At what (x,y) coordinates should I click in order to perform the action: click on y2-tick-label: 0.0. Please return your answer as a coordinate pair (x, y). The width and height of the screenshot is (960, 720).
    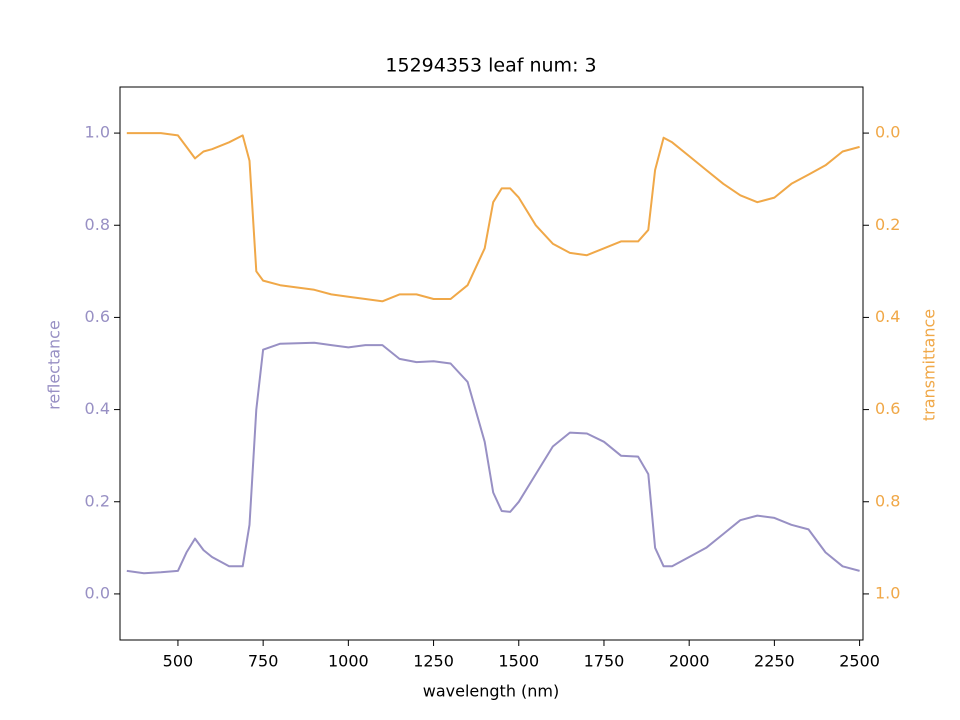
    Looking at the image, I should click on (887, 132).